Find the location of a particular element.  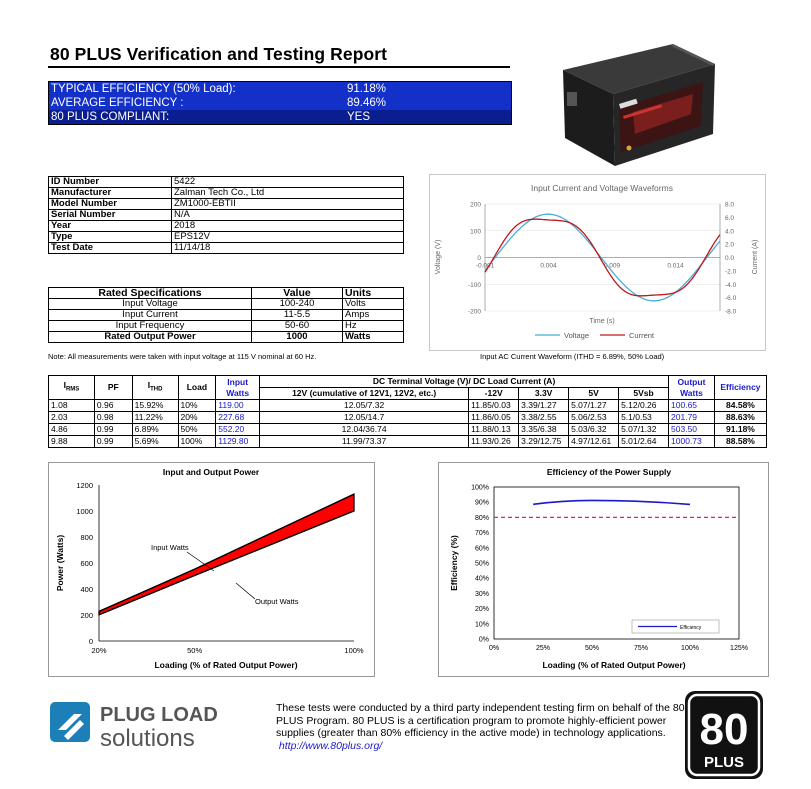

y2-tick-label: 4.0 is located at coordinates (729, 231).